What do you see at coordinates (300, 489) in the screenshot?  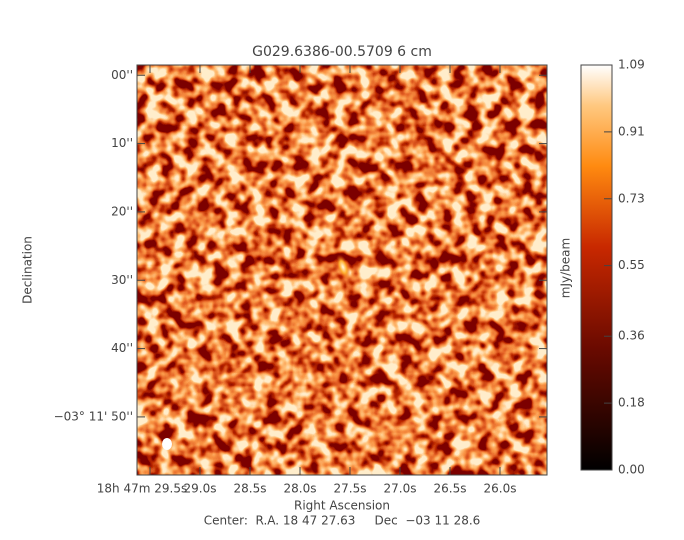 I see `x-tick-label: 28.0s` at bounding box center [300, 489].